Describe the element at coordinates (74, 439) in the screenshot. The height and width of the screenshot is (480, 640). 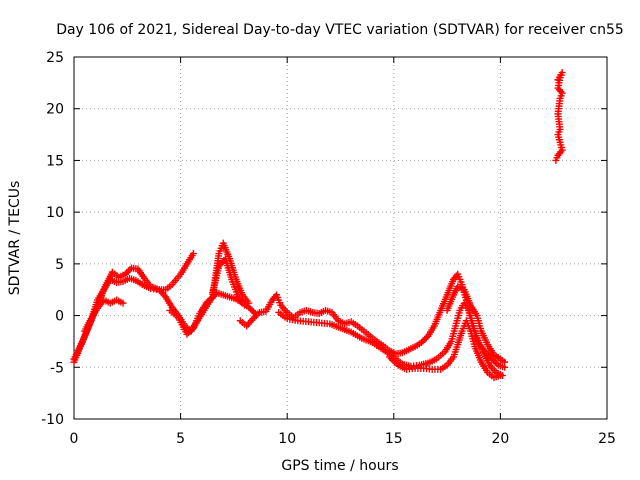
I see `x-tick-label: 0` at that location.